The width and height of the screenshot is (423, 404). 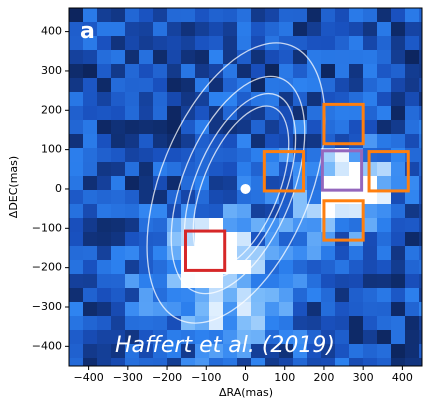 What do you see at coordinates (246, 392) in the screenshot?
I see `x-axis-label: ΔRA(mas)` at bounding box center [246, 392].